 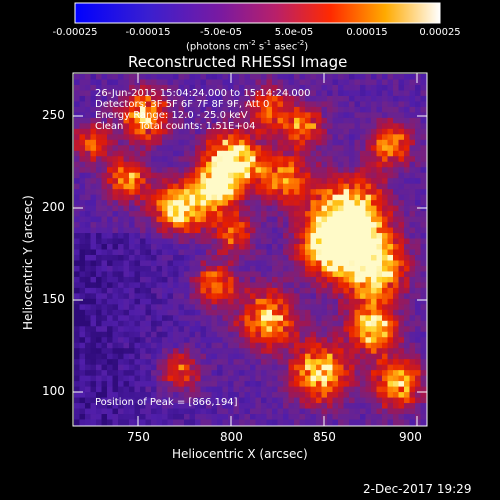 What do you see at coordinates (53, 115) in the screenshot?
I see `y-tick-label: 250` at bounding box center [53, 115].